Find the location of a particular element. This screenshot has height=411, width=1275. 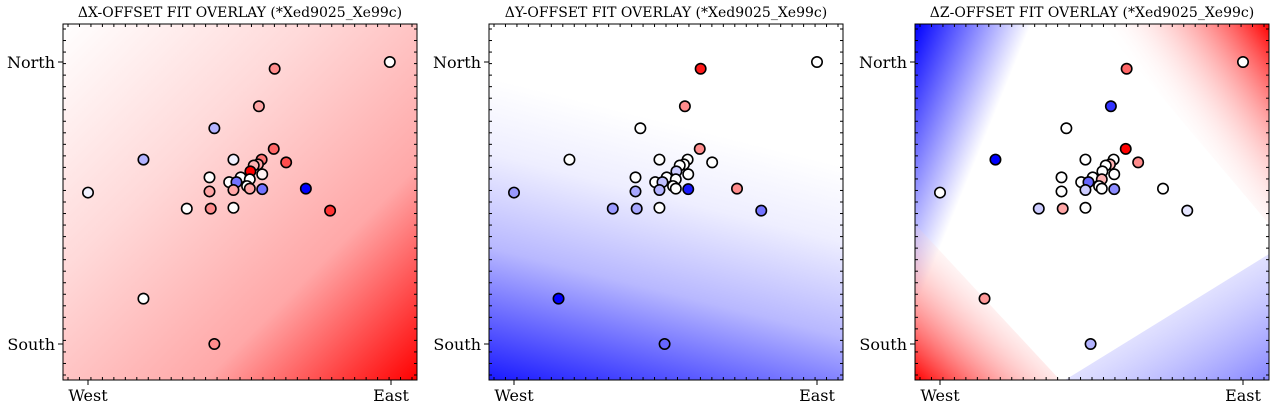

panel-title: ΔY-OFFSET FIT OVERLAY (*Xed9025_Xe99c) is located at coordinates (666, 13).